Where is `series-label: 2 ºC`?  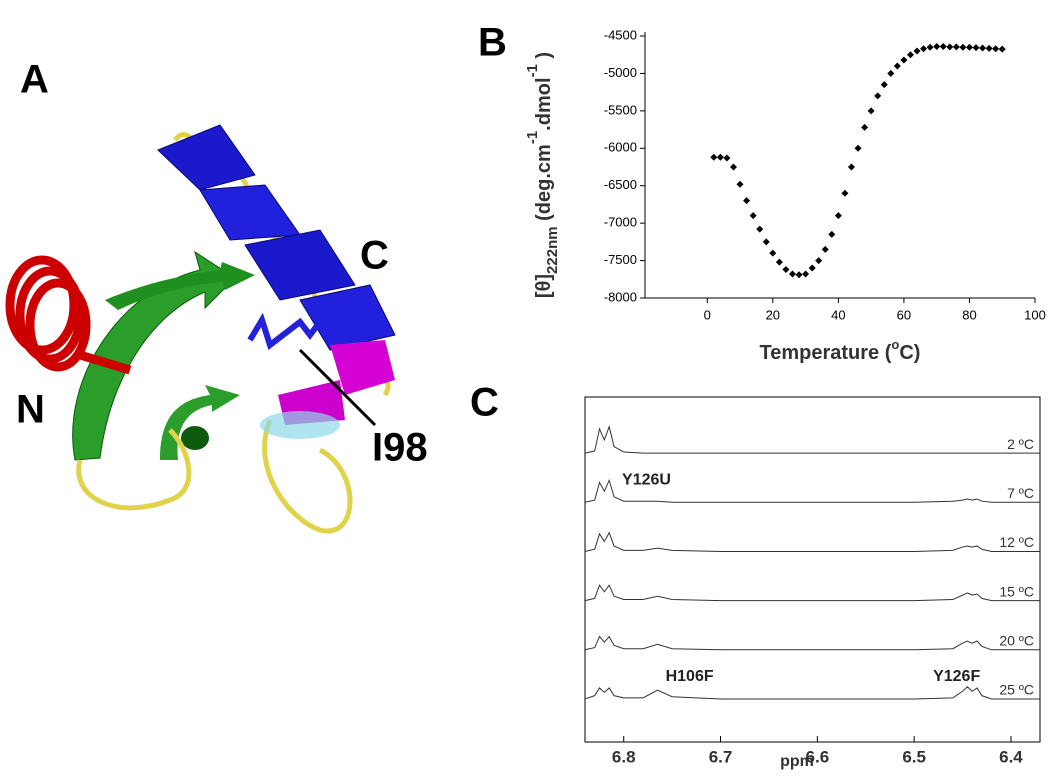 series-label: 2 ºC is located at coordinates (1020, 444).